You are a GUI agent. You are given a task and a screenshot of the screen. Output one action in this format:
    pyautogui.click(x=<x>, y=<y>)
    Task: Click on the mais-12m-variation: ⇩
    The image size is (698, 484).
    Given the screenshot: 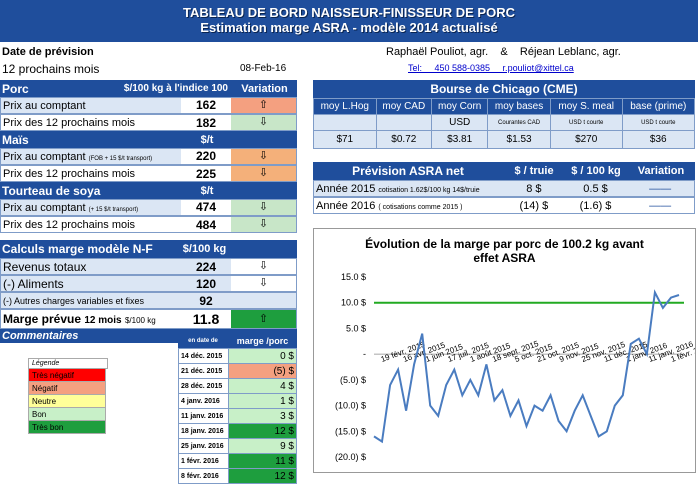 What is the action you would take?
    pyautogui.click(x=263, y=173)
    